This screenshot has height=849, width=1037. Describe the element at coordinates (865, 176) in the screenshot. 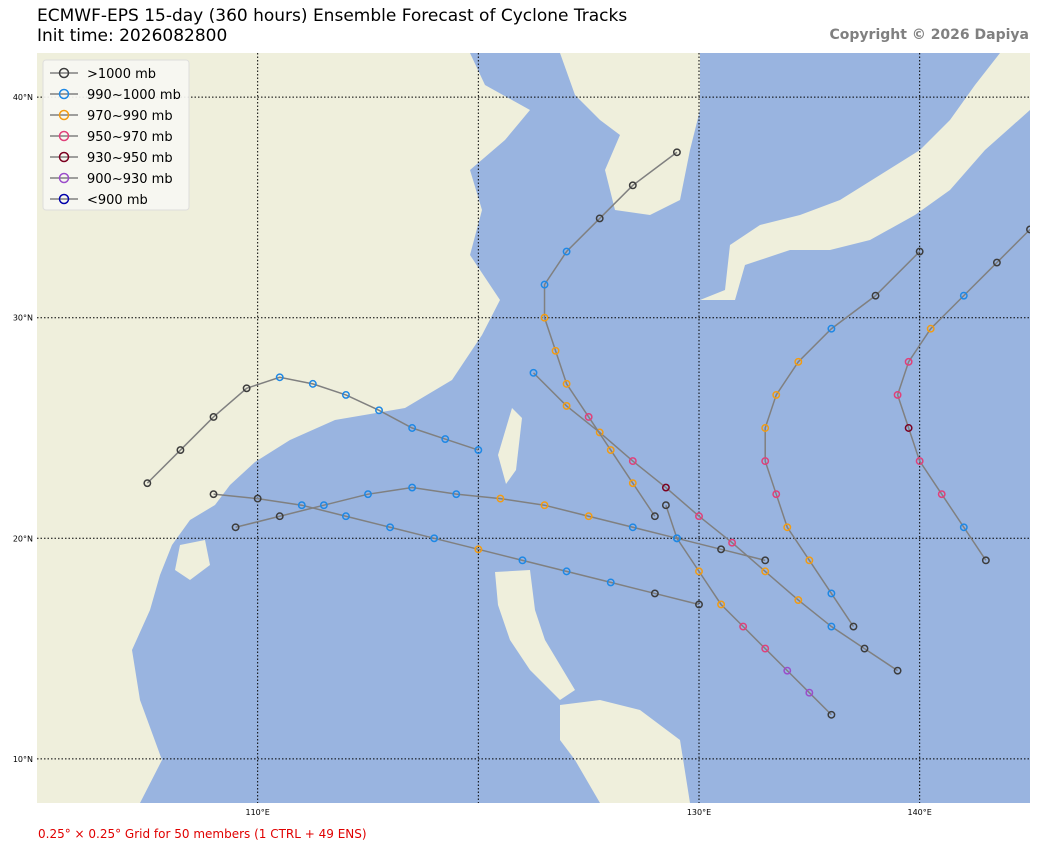

I see `land-japan` at that location.